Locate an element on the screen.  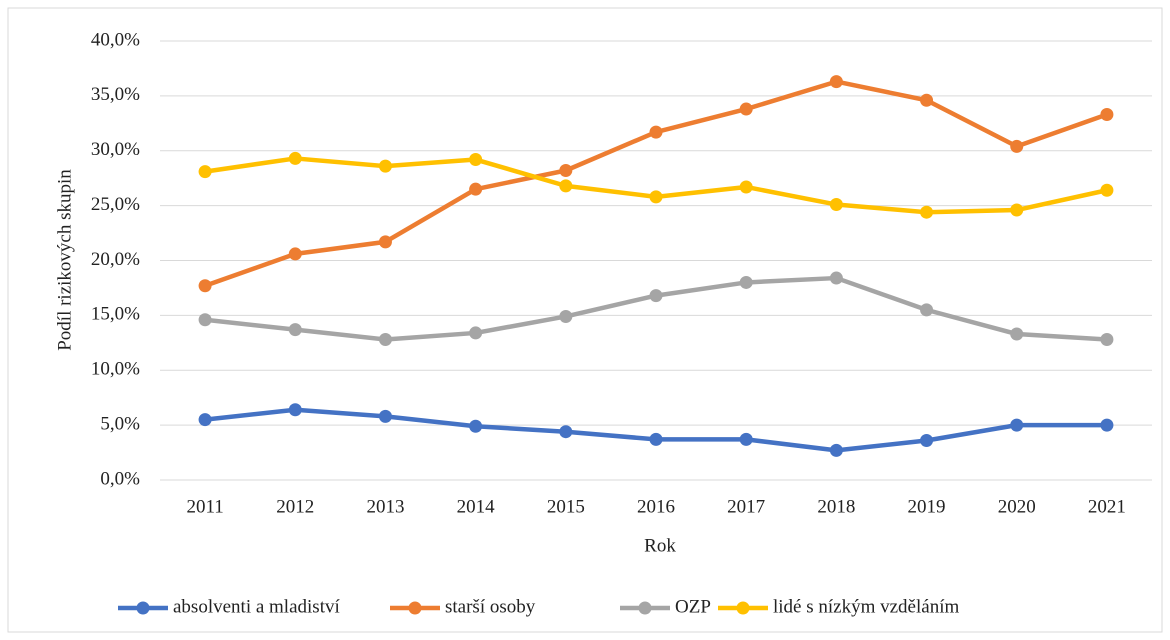
y-tick-label: 10,0% is located at coordinates (115, 369).